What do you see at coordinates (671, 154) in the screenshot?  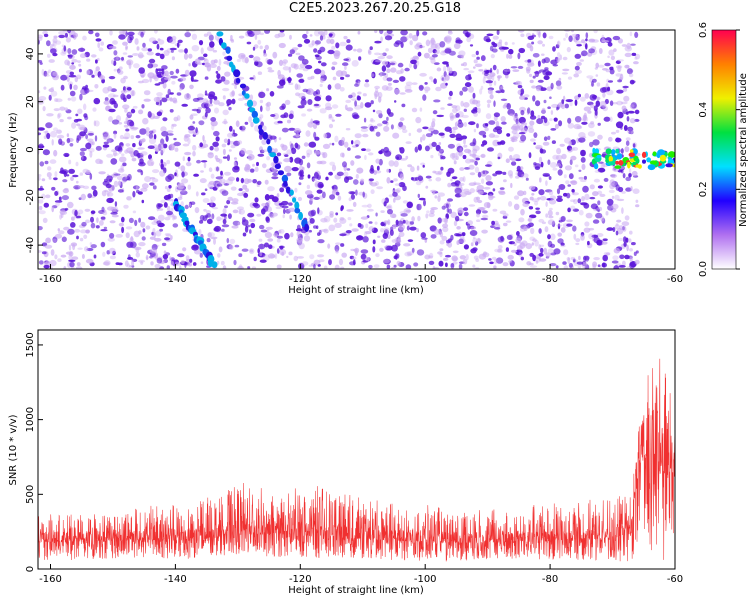 I see `spectrogram-band-mark` at bounding box center [671, 154].